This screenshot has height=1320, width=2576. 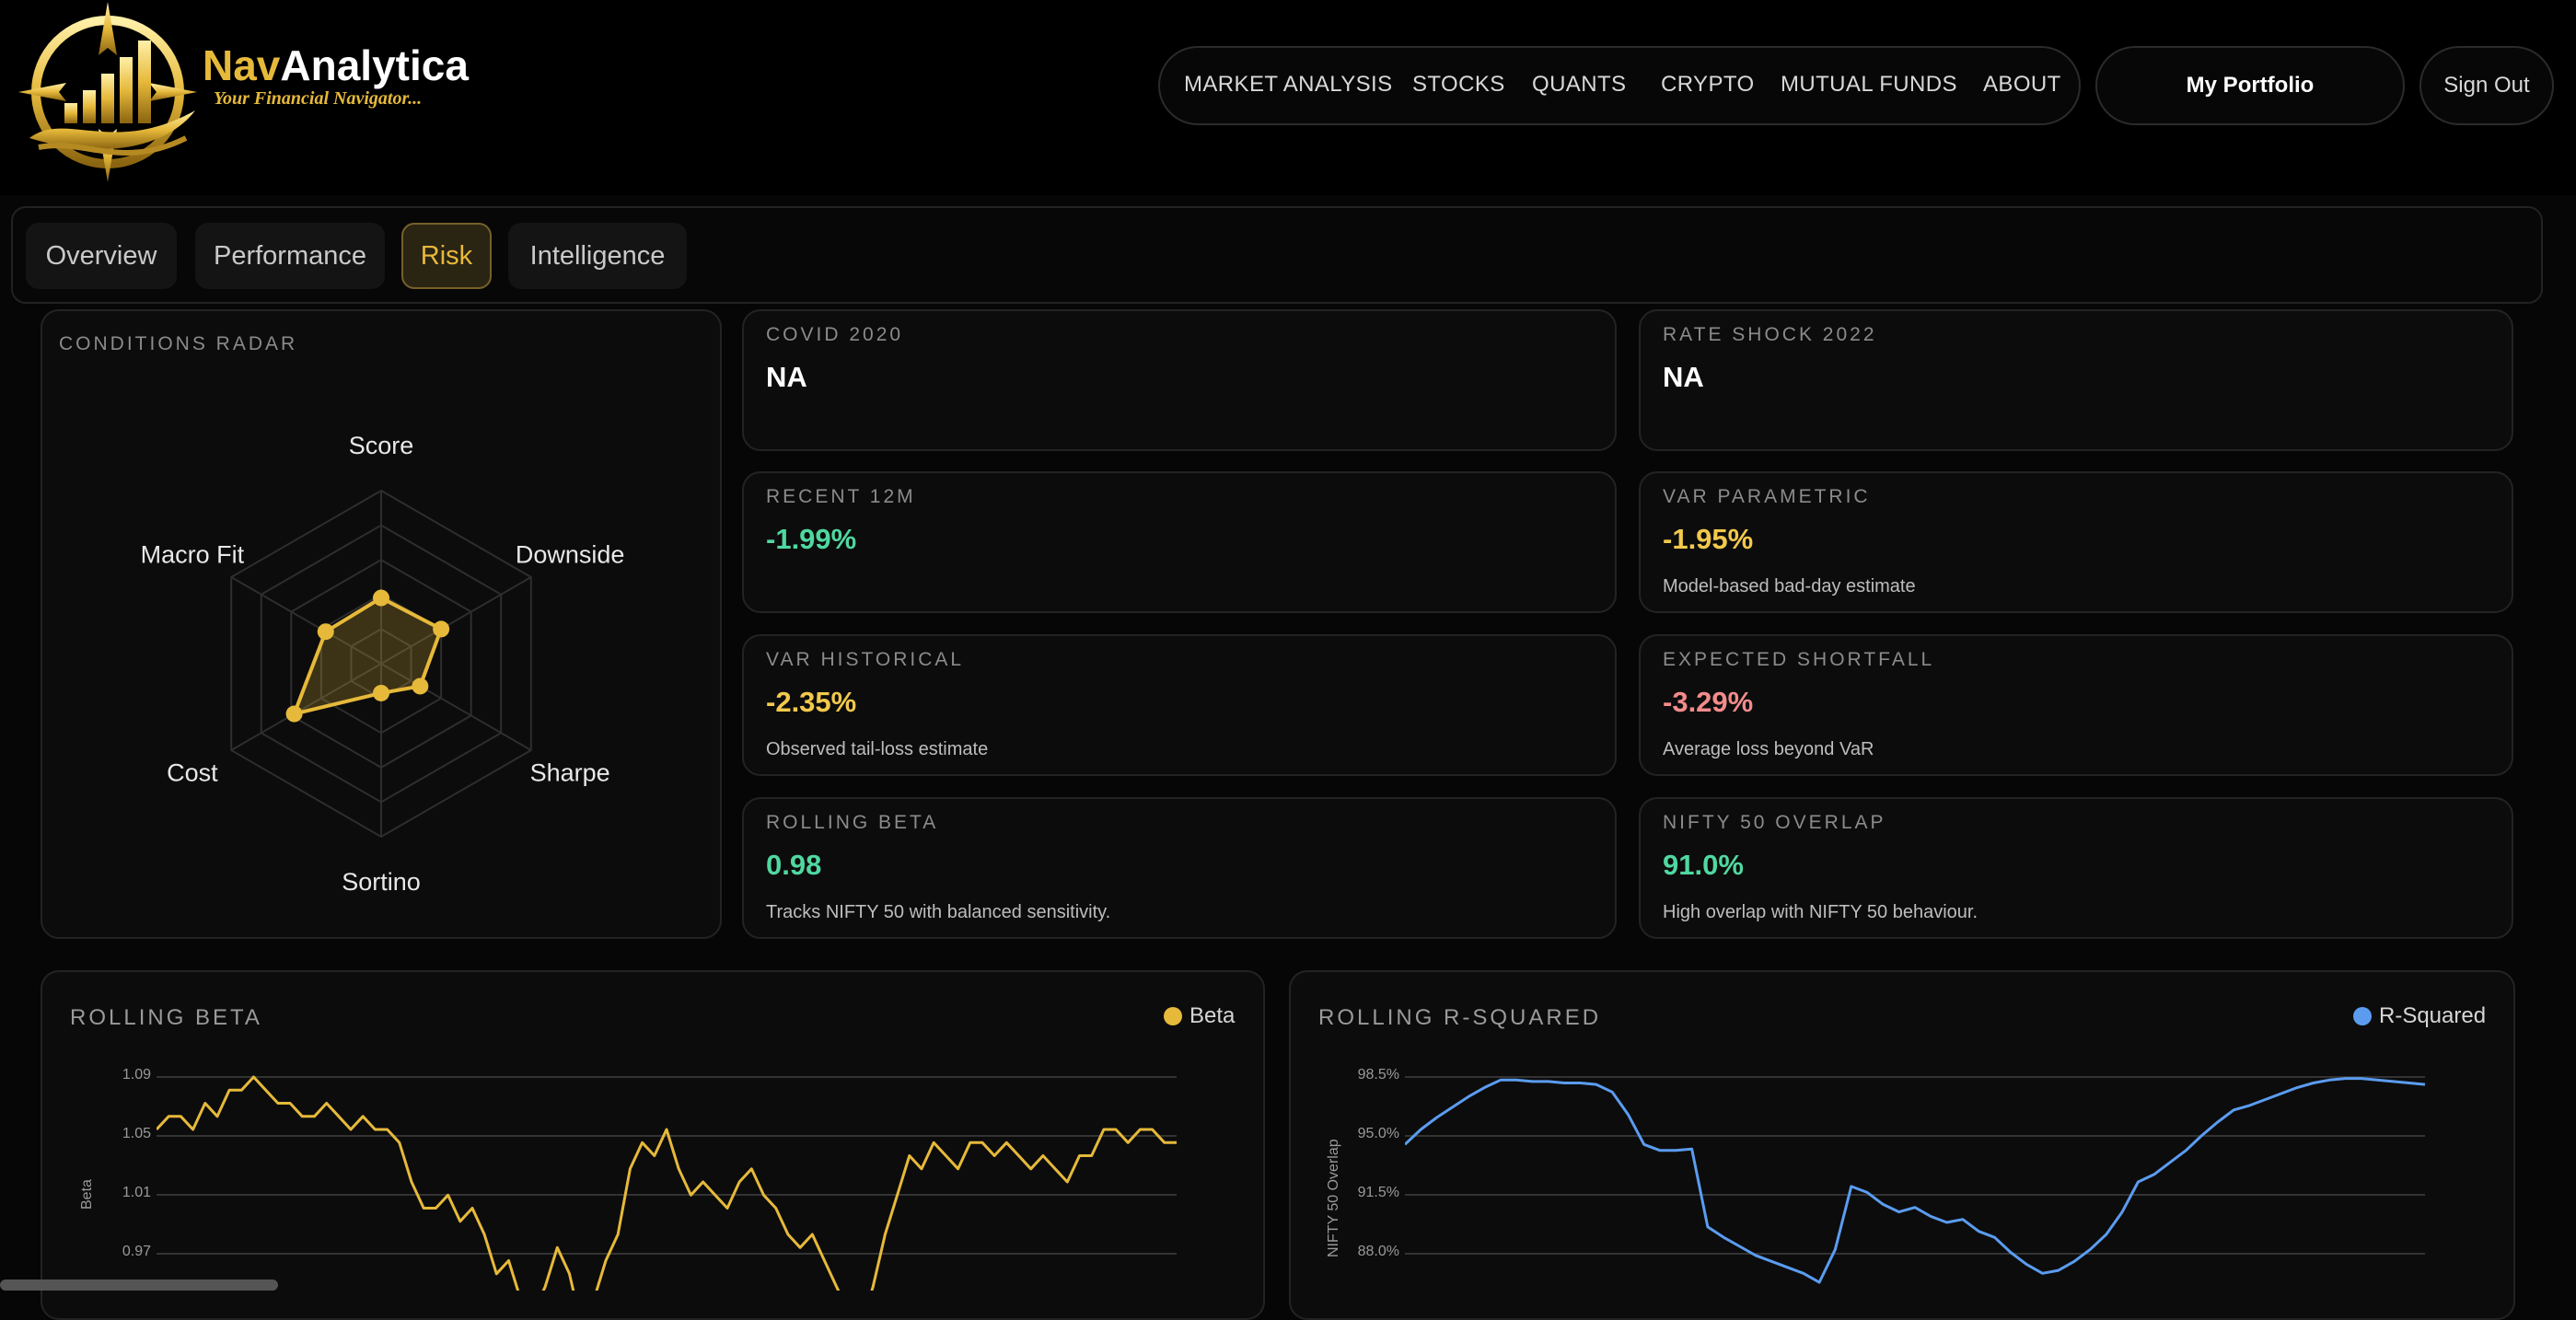 I want to click on metric-card-var-historical, so click(x=1179, y=705).